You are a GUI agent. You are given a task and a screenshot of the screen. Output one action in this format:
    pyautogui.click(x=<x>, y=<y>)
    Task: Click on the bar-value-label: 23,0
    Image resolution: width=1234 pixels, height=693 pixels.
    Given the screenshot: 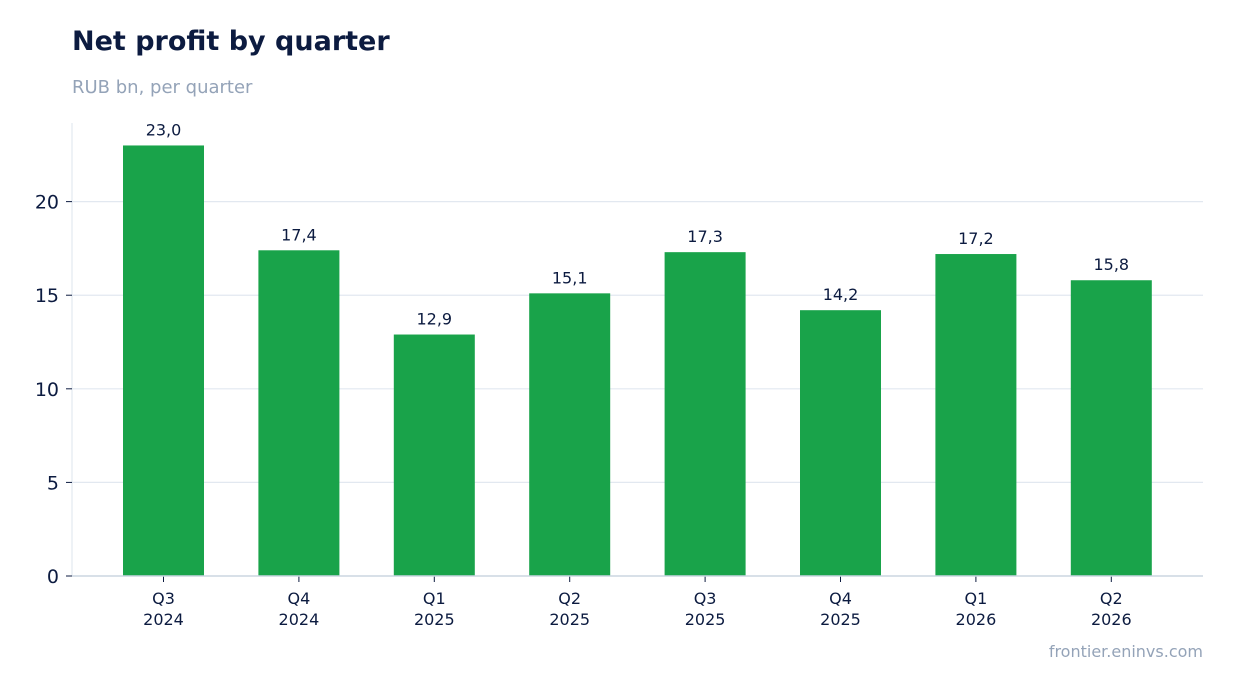 What is the action you would take?
    pyautogui.click(x=164, y=129)
    